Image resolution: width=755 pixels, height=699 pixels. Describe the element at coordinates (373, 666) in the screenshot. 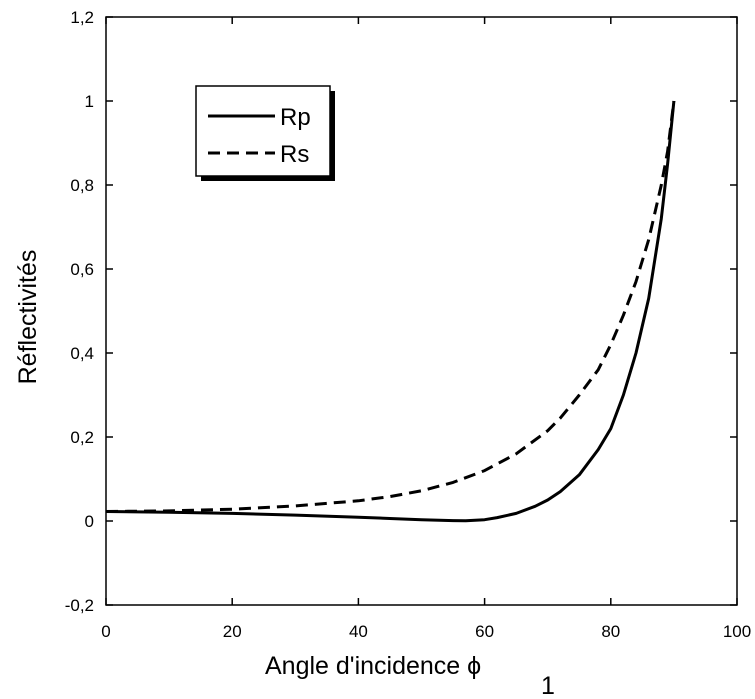

I see `x-axis-title: Angle d'incidence ϕ` at that location.